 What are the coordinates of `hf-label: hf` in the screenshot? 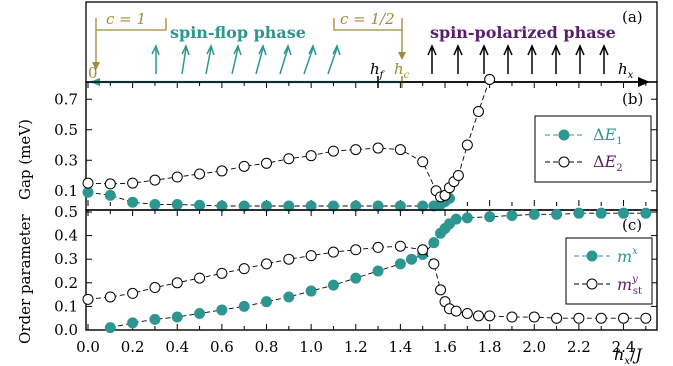 It's located at (378, 70).